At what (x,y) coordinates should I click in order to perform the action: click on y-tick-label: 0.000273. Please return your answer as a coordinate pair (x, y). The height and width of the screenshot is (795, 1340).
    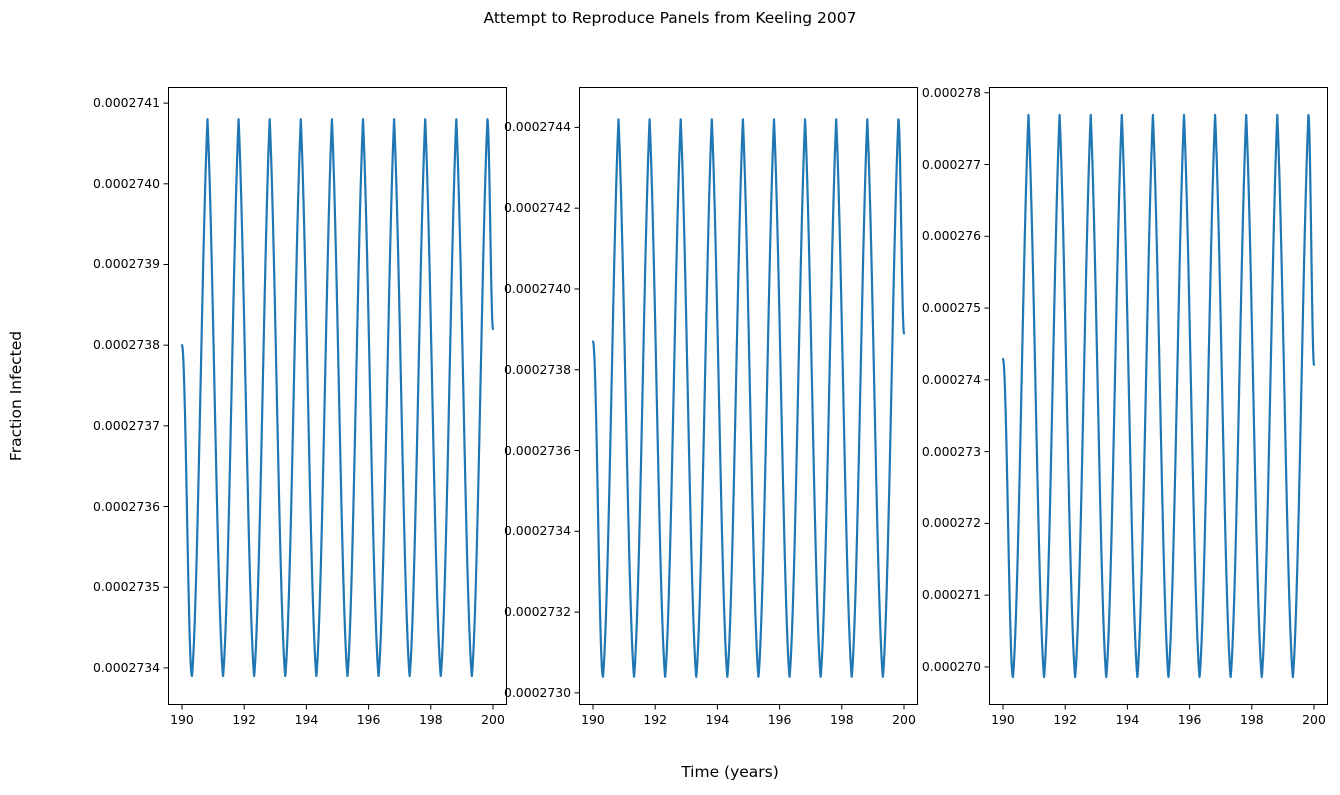
    Looking at the image, I should click on (951, 451).